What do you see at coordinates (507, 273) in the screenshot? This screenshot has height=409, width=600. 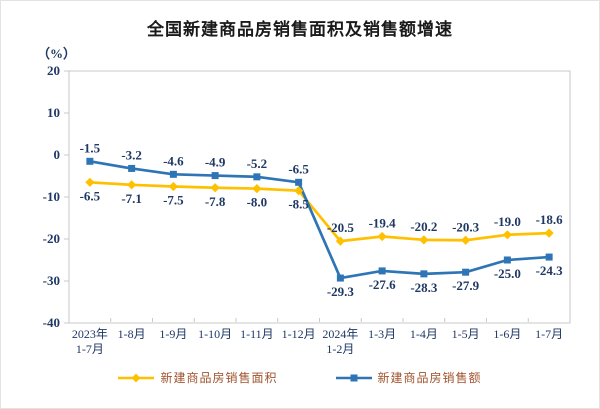 I see `data-label: -25.0` at bounding box center [507, 273].